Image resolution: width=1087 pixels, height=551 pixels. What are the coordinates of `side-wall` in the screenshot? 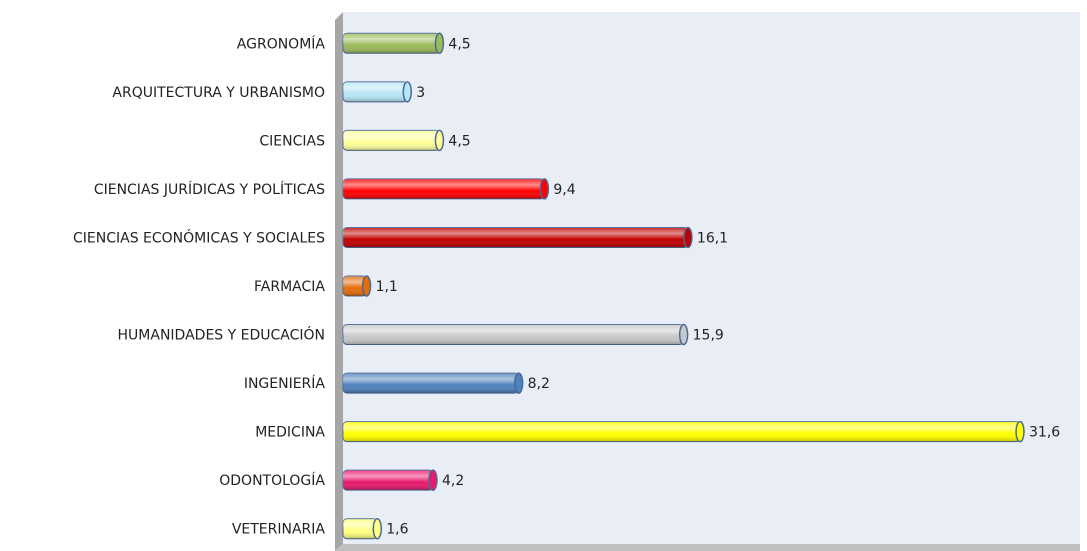 It's located at (339, 281).